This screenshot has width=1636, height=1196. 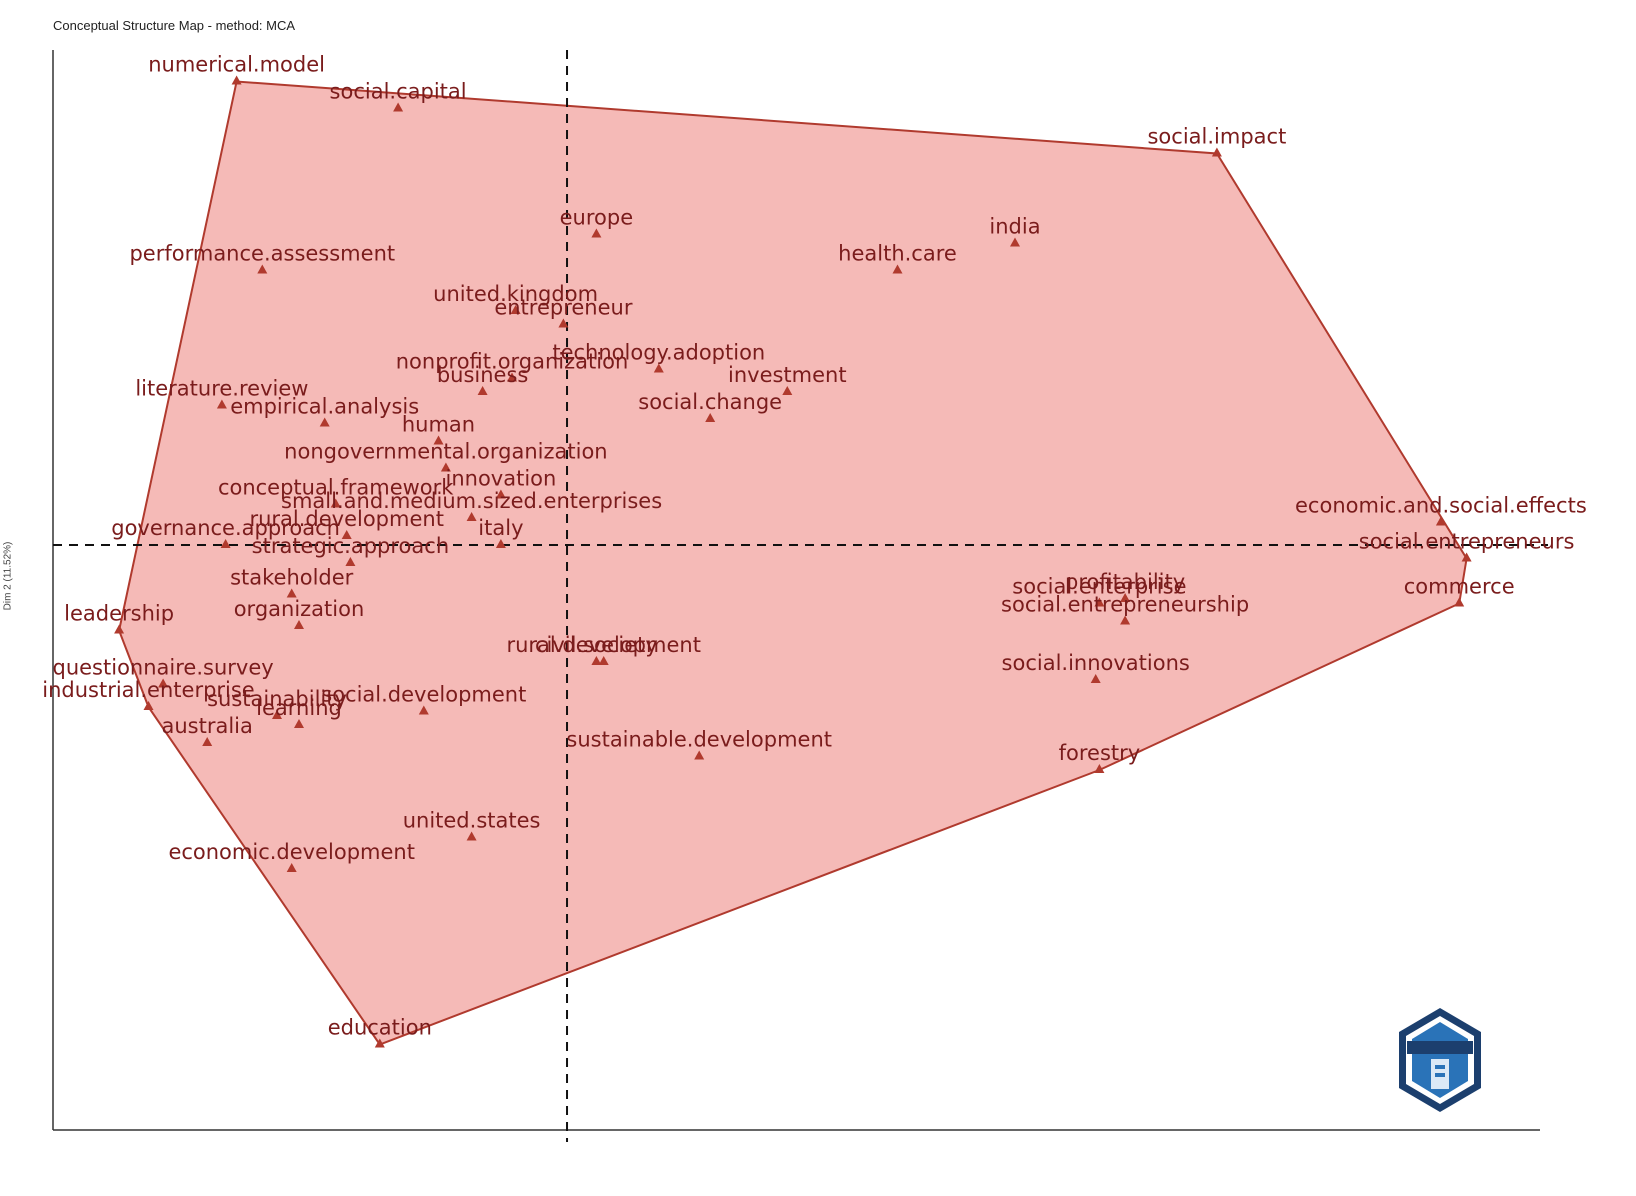 I want to click on point-label: learning, so click(x=299, y=708).